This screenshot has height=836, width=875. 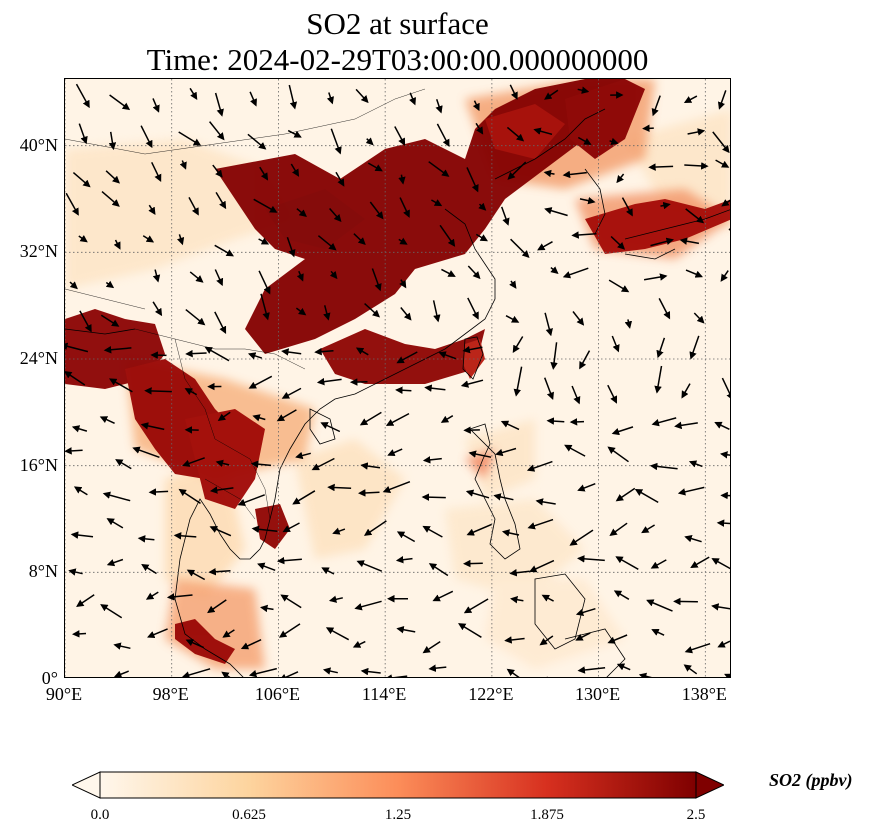 I want to click on colorbar-label: SO2 (ppbv), so click(x=811, y=780).